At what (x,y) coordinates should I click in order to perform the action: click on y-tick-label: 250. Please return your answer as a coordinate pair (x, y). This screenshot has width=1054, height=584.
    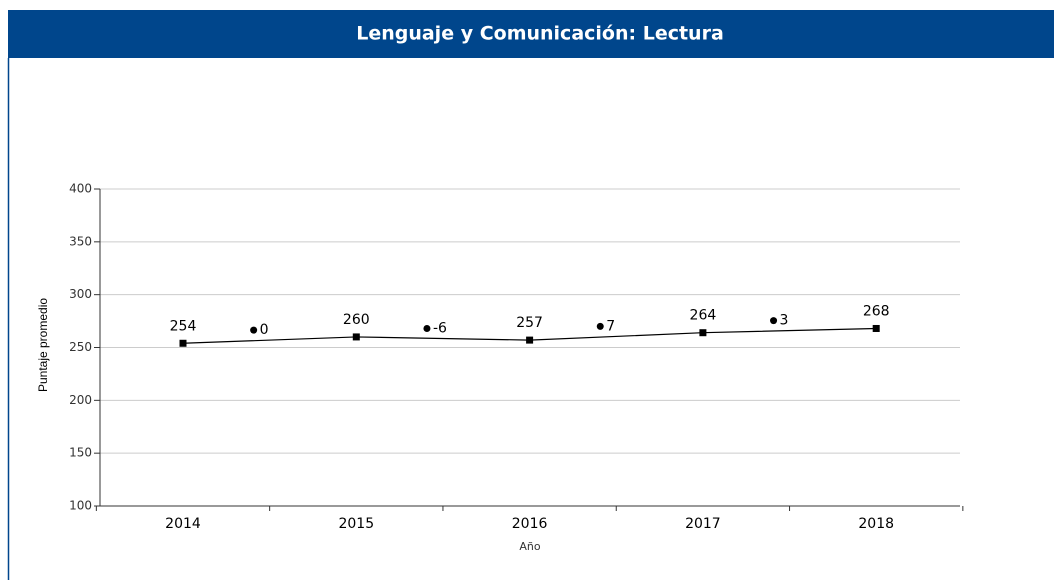
    Looking at the image, I should click on (80, 347).